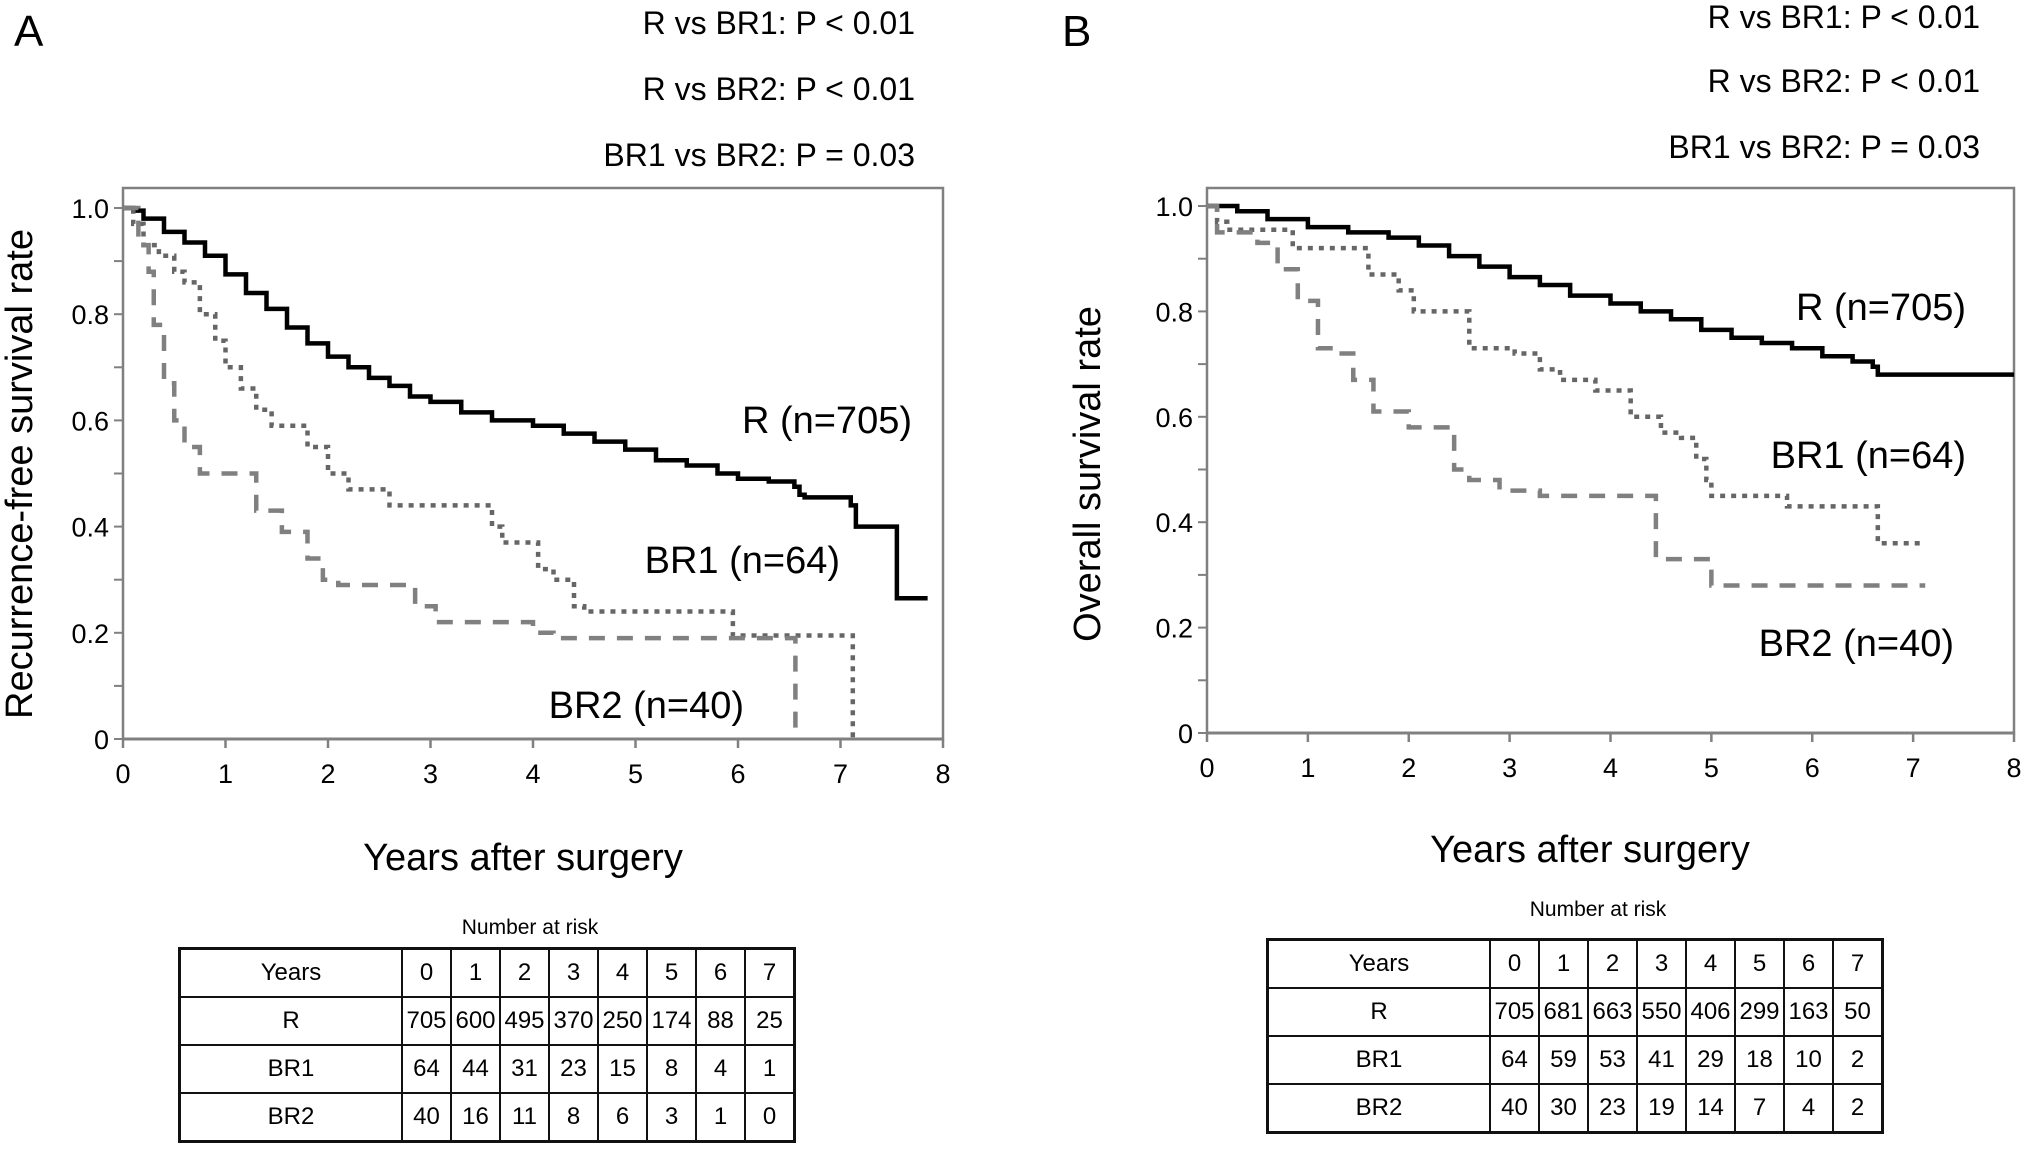  Describe the element at coordinates (671, 1069) in the screenshot. I see `risk-table-cell: 8` at that location.